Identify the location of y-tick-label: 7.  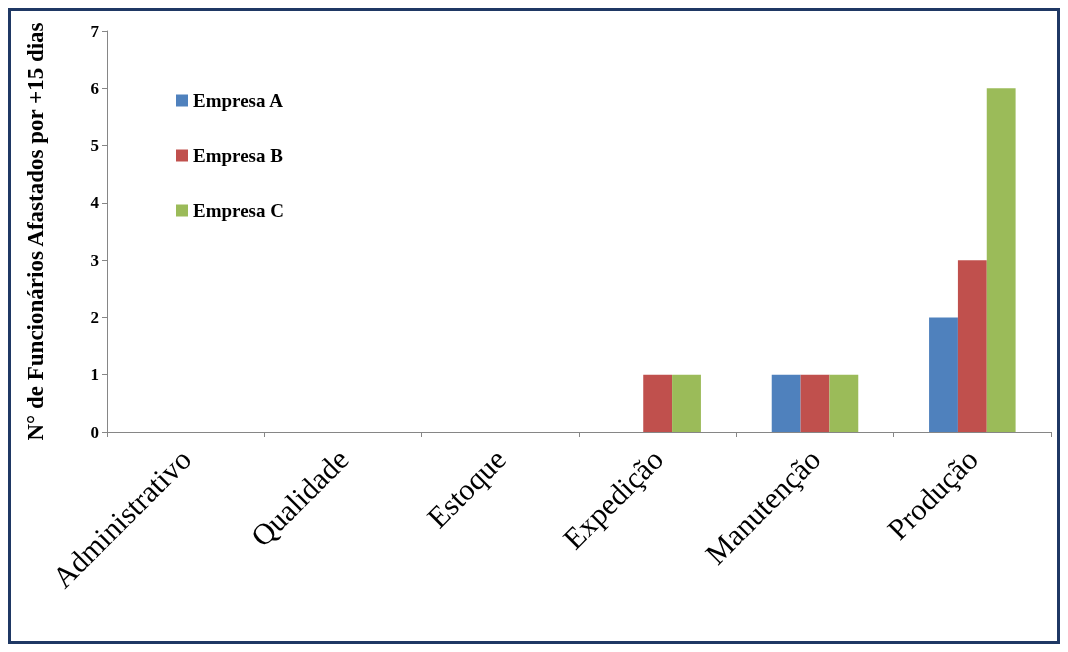
(95, 31).